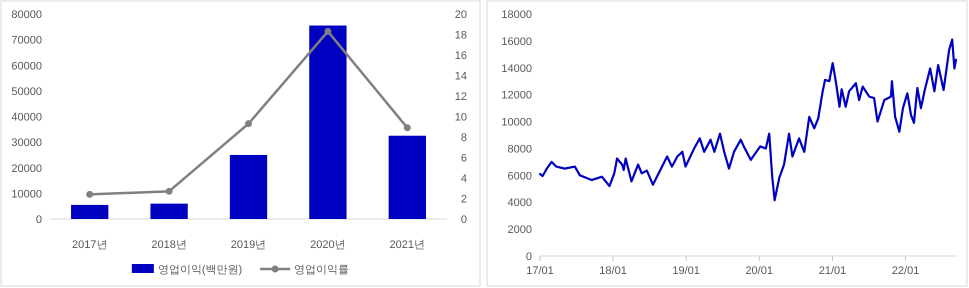 The width and height of the screenshot is (969, 288). What do you see at coordinates (26, 66) in the screenshot?
I see `y-tick-label: 60000` at bounding box center [26, 66].